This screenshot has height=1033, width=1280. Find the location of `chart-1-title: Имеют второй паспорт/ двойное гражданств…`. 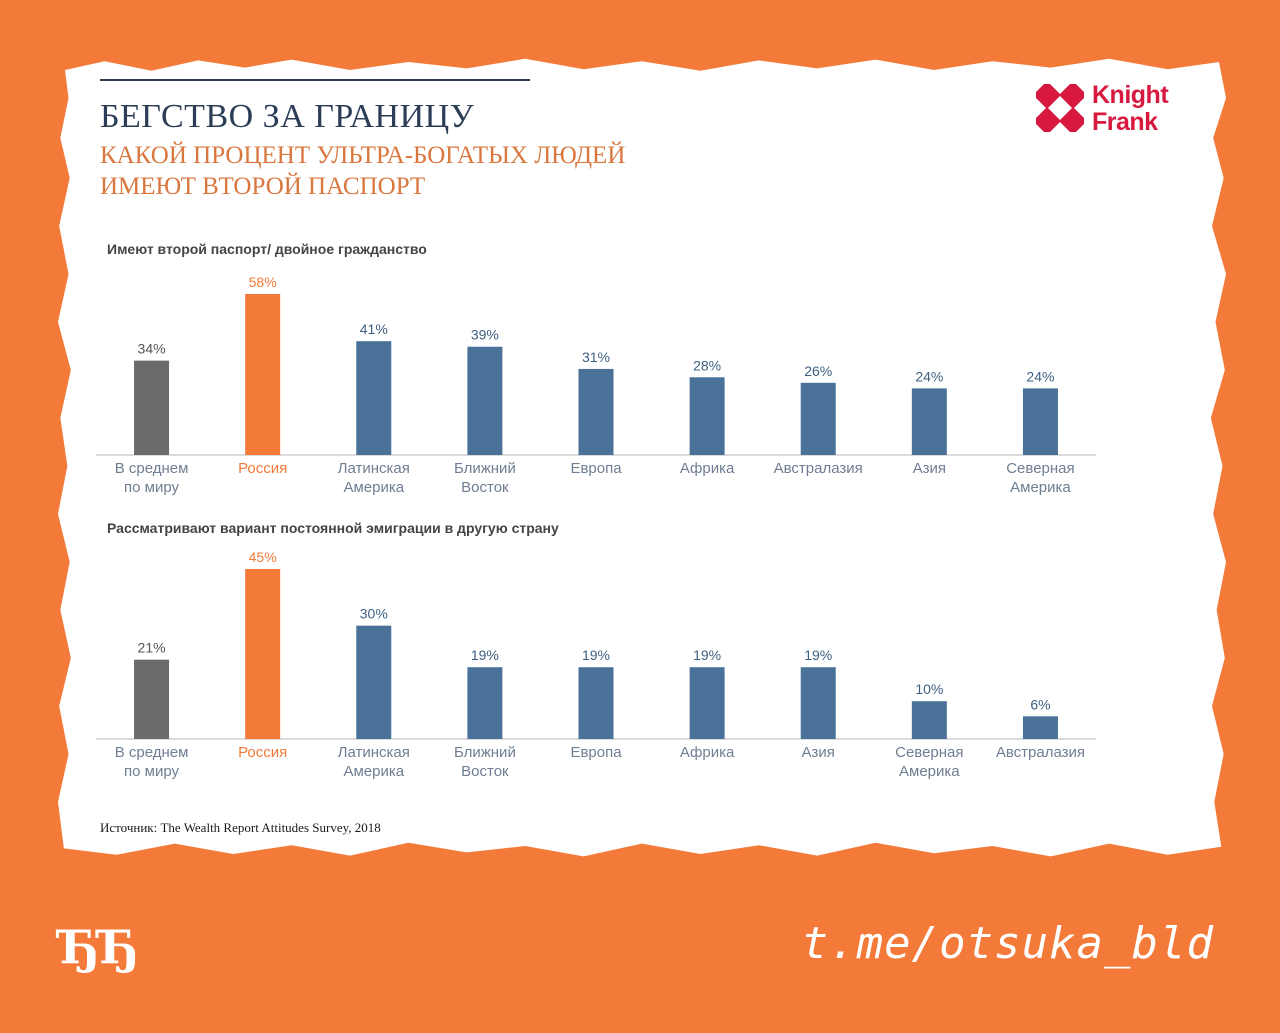

chart-1-title: Имеют второй паспорт/ двойное гражданств… is located at coordinates (267, 249).